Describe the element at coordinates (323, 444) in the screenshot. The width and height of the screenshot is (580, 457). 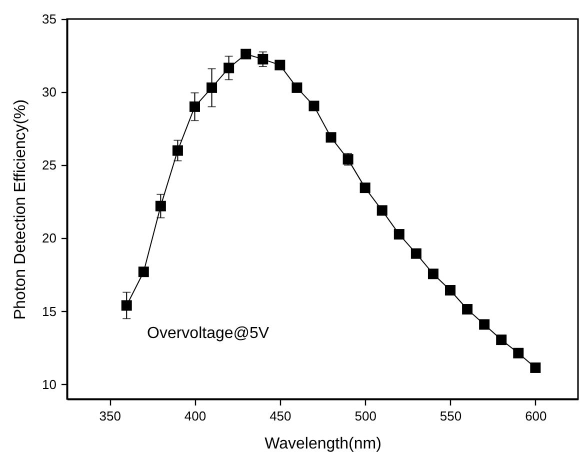
I see `x-axis-title: Wavelength(nm)` at that location.